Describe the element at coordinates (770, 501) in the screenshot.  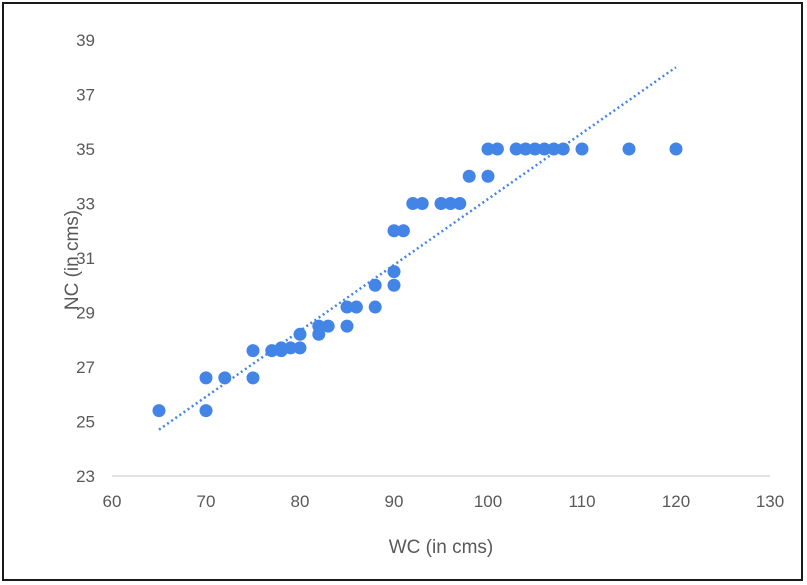
I see `x-tick-label: 130` at that location.